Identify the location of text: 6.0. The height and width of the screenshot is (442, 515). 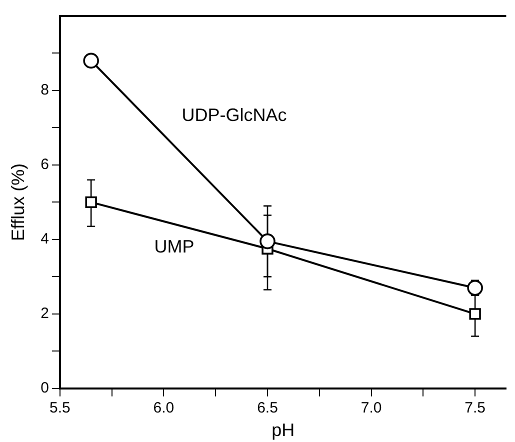
(163, 408).